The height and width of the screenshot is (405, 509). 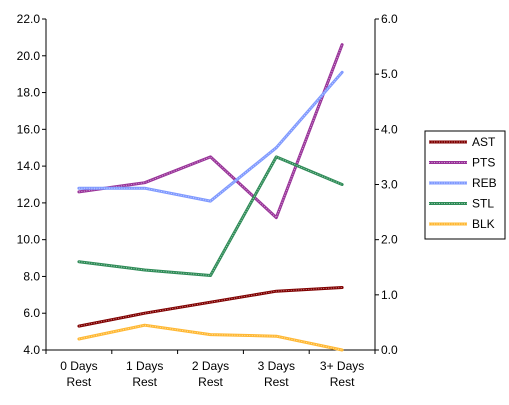 I want to click on y-left-tick-label: 20.0, so click(x=29, y=56).